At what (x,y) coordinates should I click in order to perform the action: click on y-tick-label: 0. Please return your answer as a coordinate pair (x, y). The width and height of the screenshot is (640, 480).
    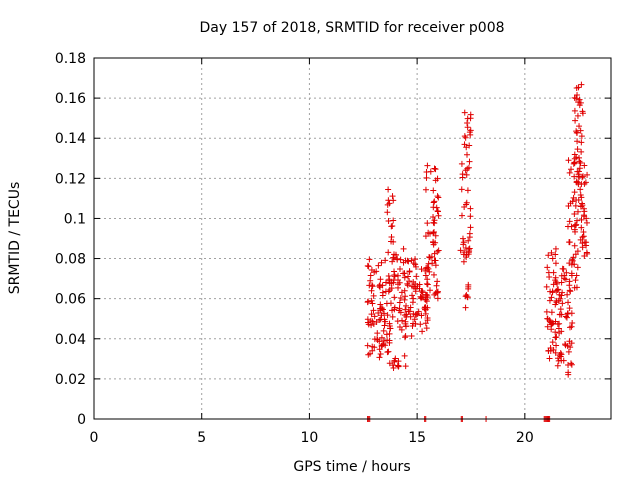
    Looking at the image, I should click on (81, 420).